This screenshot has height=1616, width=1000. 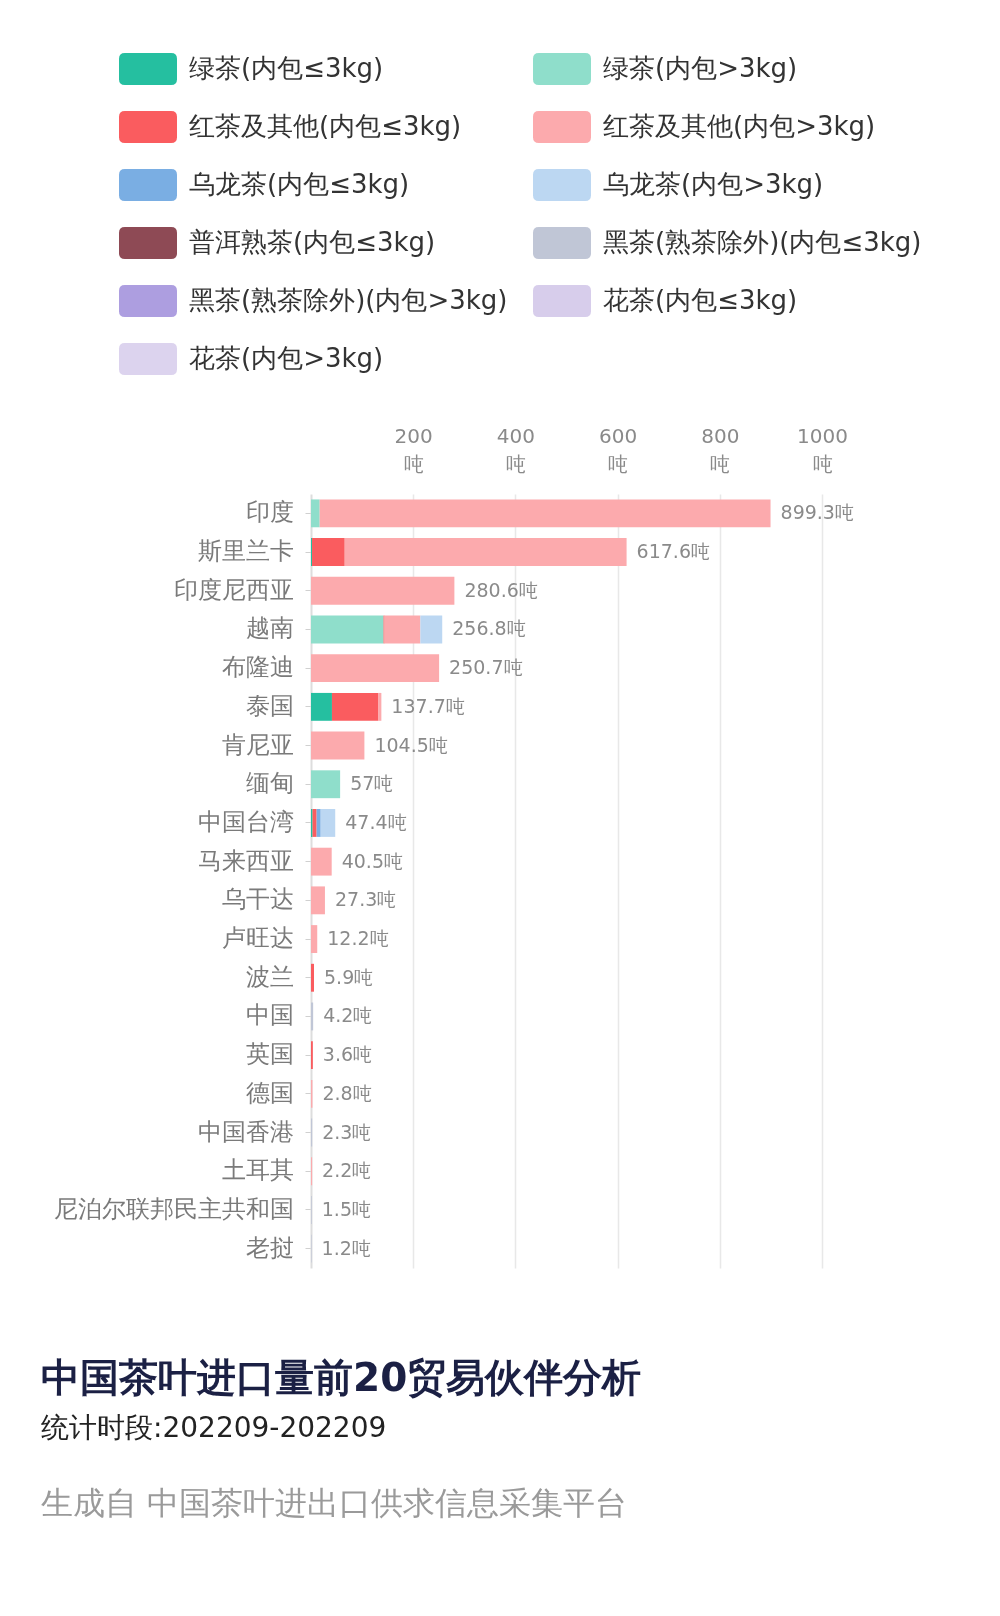 What do you see at coordinates (269, 783) in the screenshot?
I see `y-tick-label: 缅甸` at bounding box center [269, 783].